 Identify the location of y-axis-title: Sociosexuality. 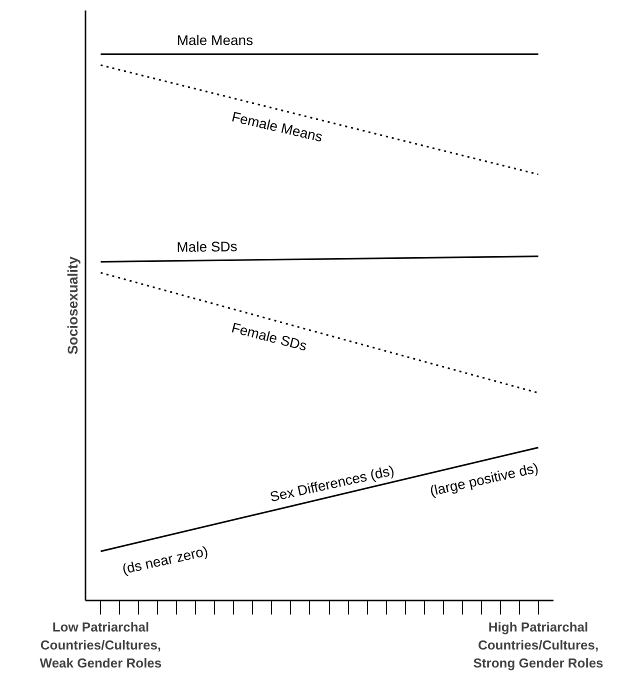
(72, 305).